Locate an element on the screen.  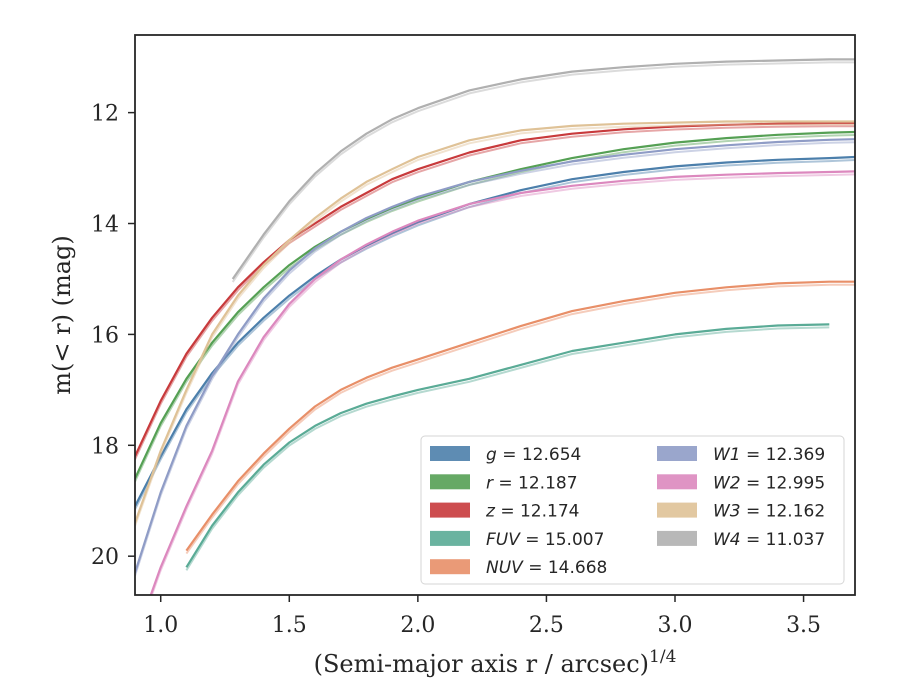
x-axis-label-superscript: 1/4 is located at coordinates (662, 657).